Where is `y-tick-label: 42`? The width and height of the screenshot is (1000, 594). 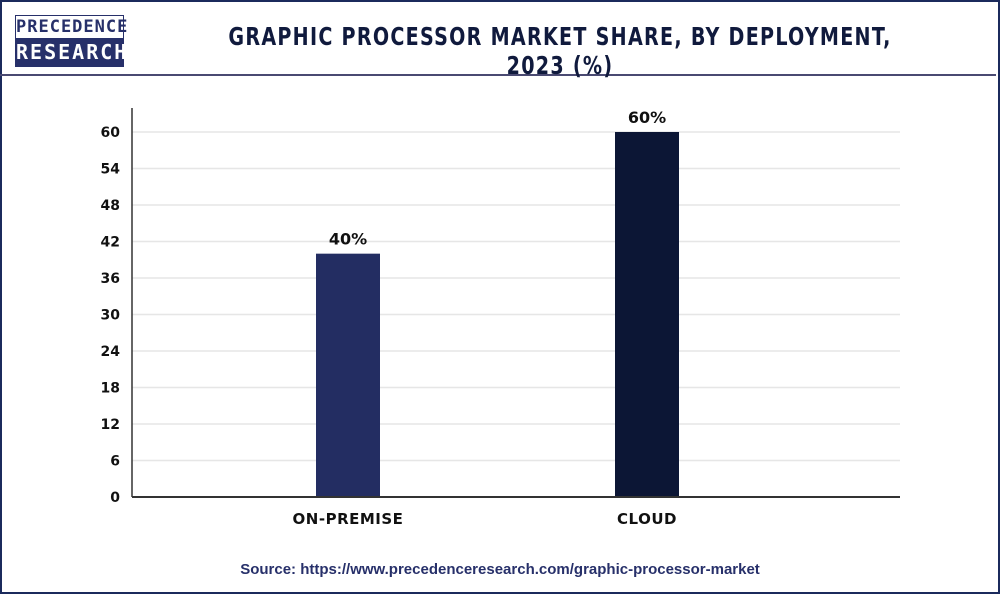 y-tick-label: 42 is located at coordinates (110, 243).